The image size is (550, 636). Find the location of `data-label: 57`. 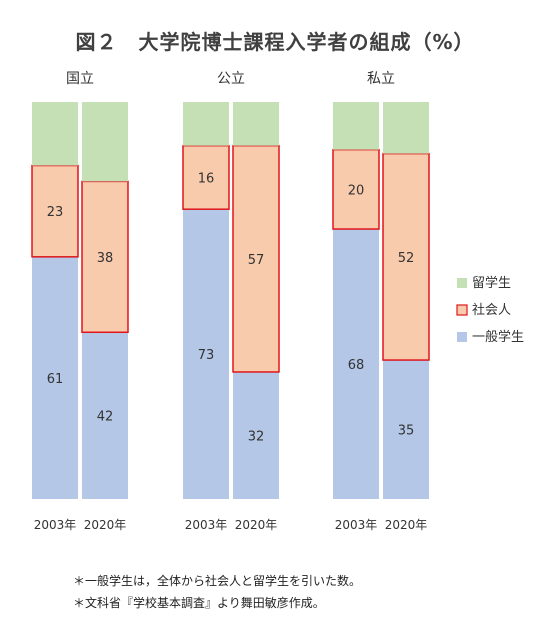

data-label: 57 is located at coordinates (256, 260).